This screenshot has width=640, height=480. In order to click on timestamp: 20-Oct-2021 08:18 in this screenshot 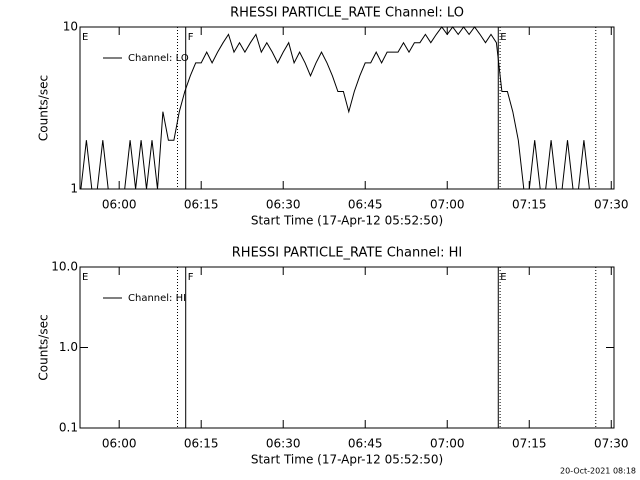, I will do `click(598, 471)`.